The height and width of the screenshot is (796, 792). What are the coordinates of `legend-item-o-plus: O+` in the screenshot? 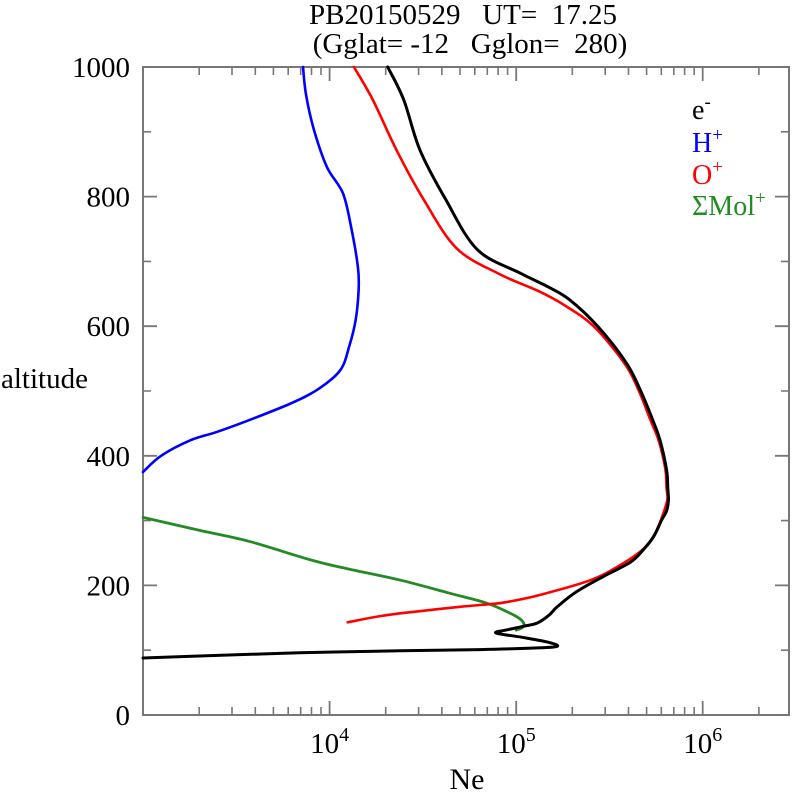 It's located at (707, 174).